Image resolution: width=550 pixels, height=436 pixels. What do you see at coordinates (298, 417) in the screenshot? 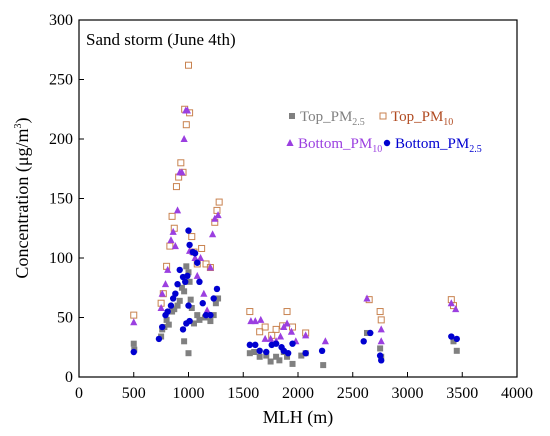
I see `x-axis-title: MLH (m)` at bounding box center [298, 417].